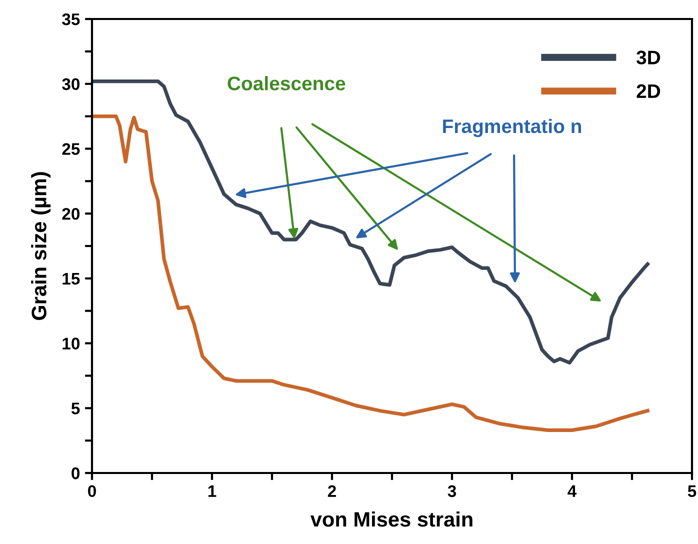 This screenshot has height=544, width=698. What do you see at coordinates (212, 491) in the screenshot?
I see `x-tick-label: 1` at bounding box center [212, 491].